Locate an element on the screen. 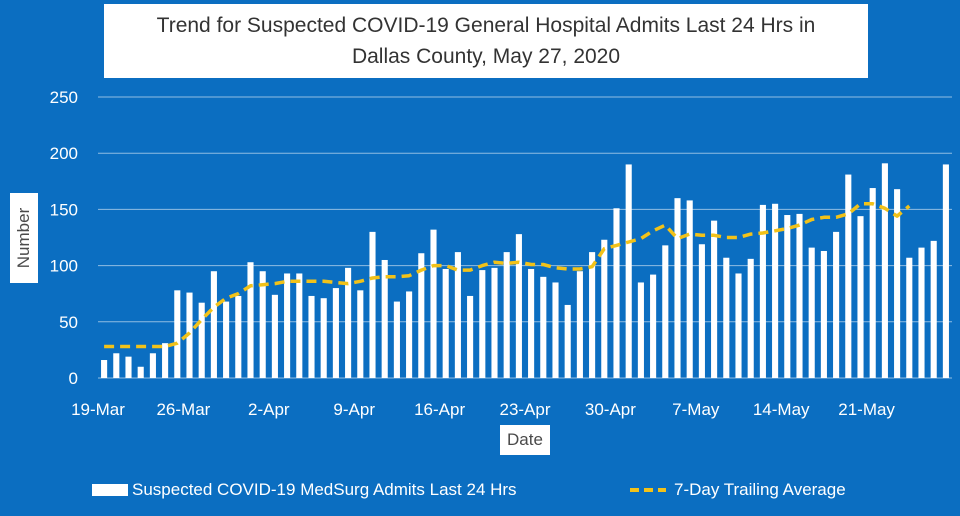 The width and height of the screenshot is (960, 516). bar-13-Apr is located at coordinates (409, 334).